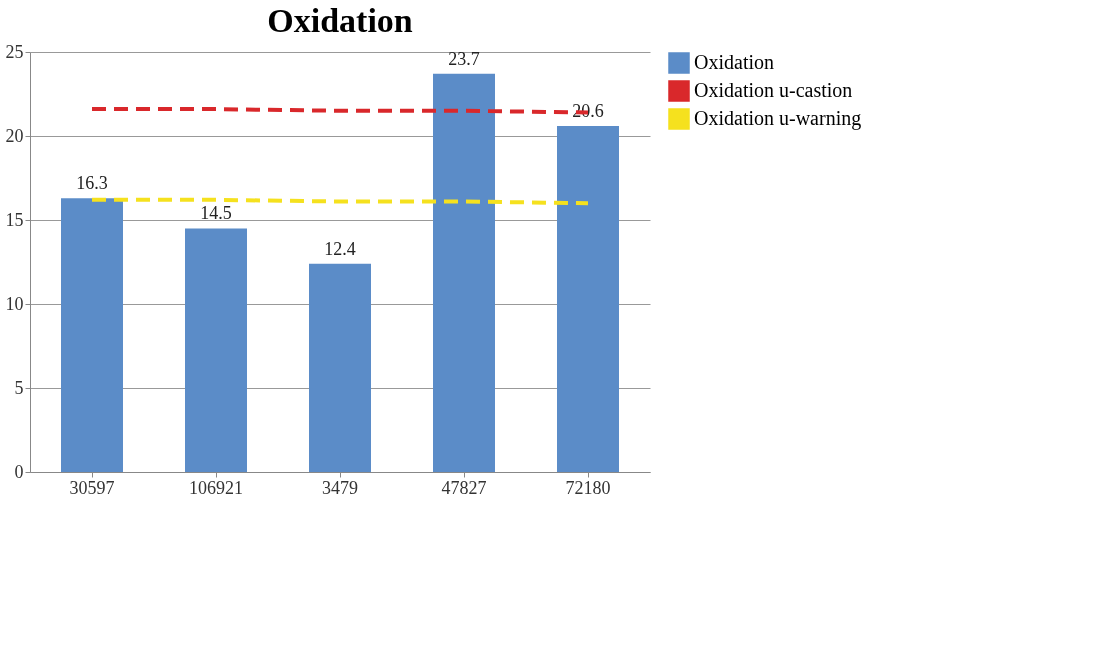 This screenshot has height=670, width=1112. I want to click on x-tick-label: 106921, so click(216, 487).